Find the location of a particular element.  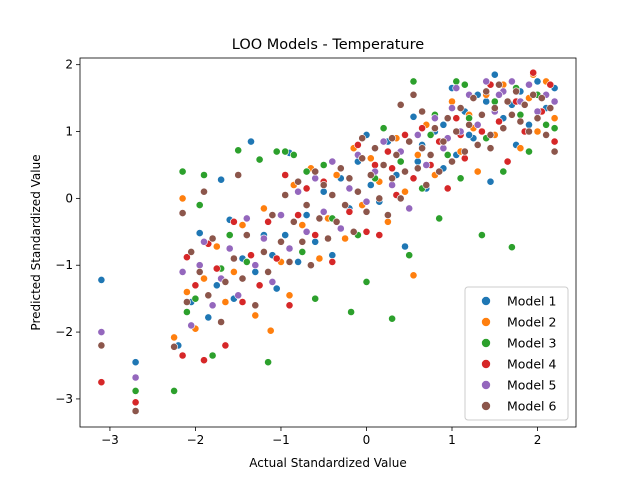

x-tick-label: −3 is located at coordinates (110, 440).